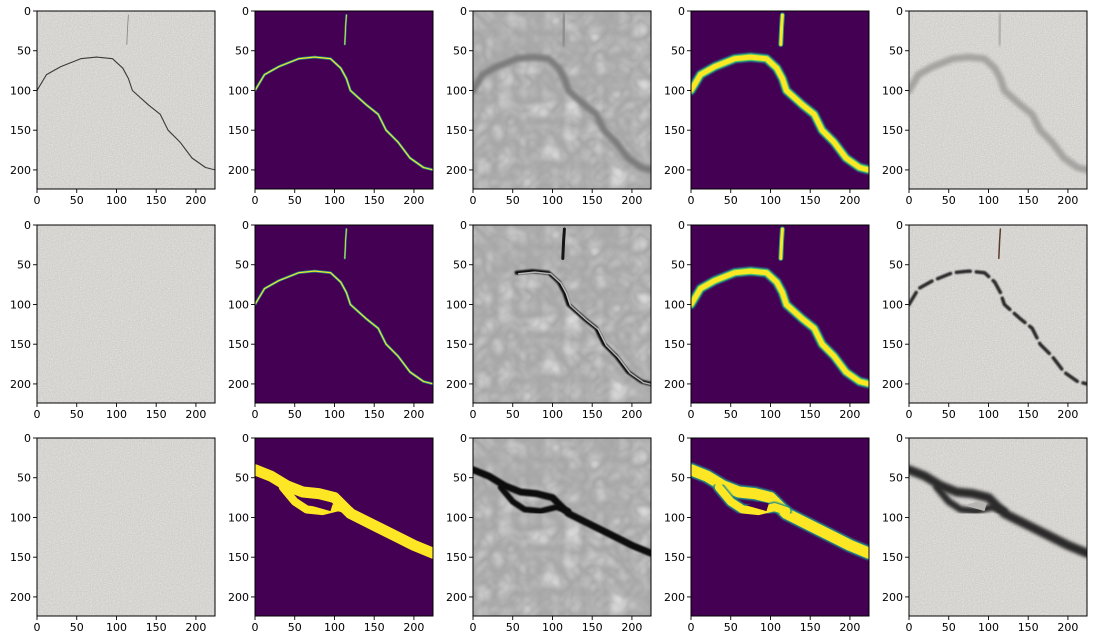 The image size is (1095, 641). I want to click on panel-r2-c2: 0 50 100 150 200 0 50 100 150 200, so click(549, 533).